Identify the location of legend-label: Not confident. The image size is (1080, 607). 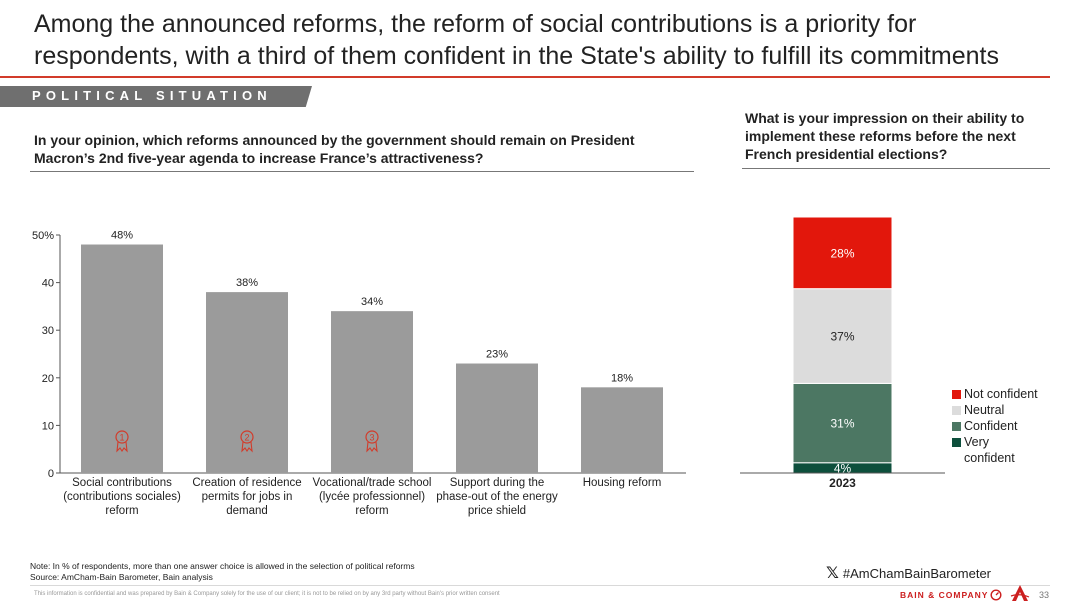
(1001, 394).